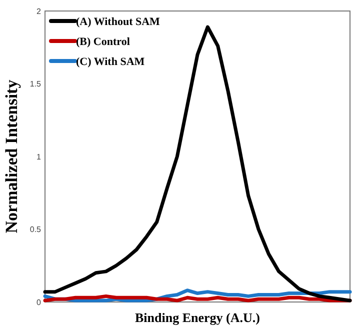 This screenshot has width=362, height=328. I want to click on y-tick-label: 1.5, so click(36, 84).